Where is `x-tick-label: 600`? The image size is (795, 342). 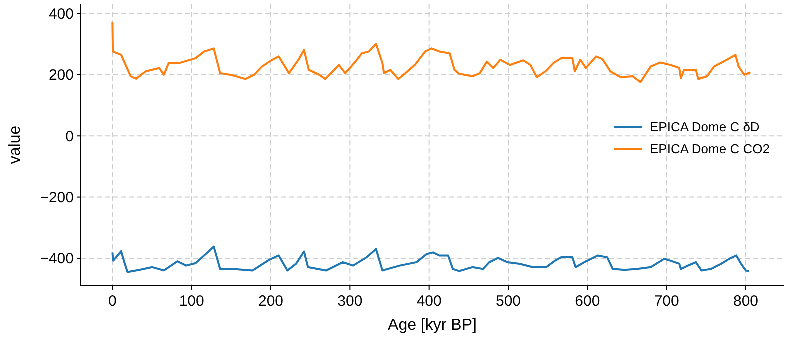 x-tick-label: 600 is located at coordinates (587, 301).